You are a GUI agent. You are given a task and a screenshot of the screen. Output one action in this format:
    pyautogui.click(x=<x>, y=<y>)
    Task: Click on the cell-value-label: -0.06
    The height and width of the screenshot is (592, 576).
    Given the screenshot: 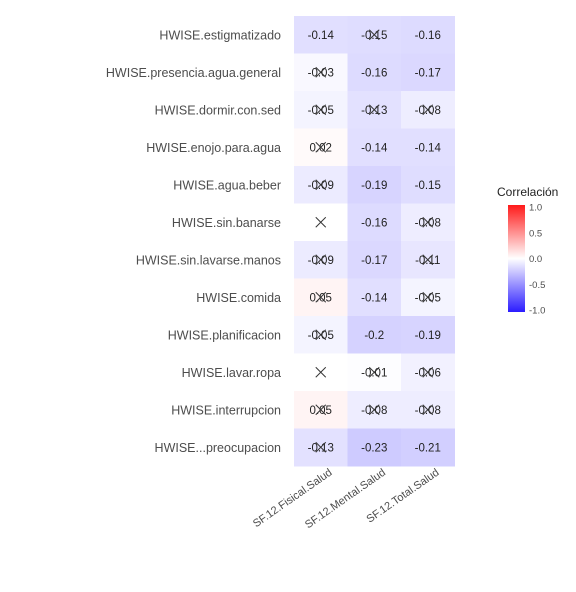 What is the action you would take?
    pyautogui.click(x=428, y=373)
    